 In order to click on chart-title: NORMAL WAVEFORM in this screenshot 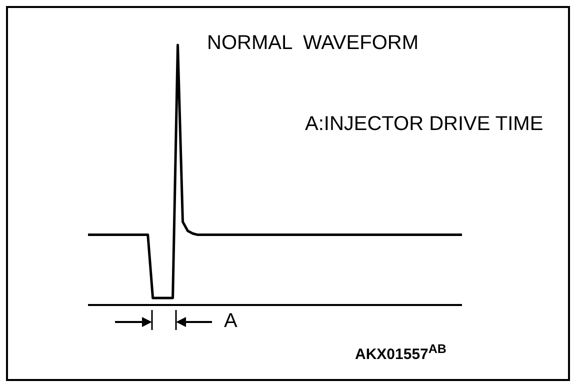, I will do `click(312, 43)`.